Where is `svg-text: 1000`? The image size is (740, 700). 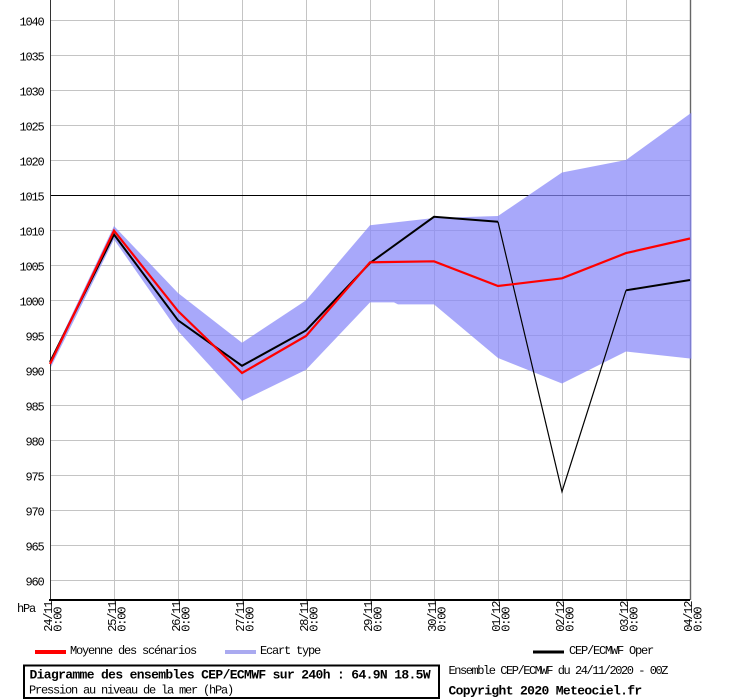 svg-text: 1000 is located at coordinates (31, 303).